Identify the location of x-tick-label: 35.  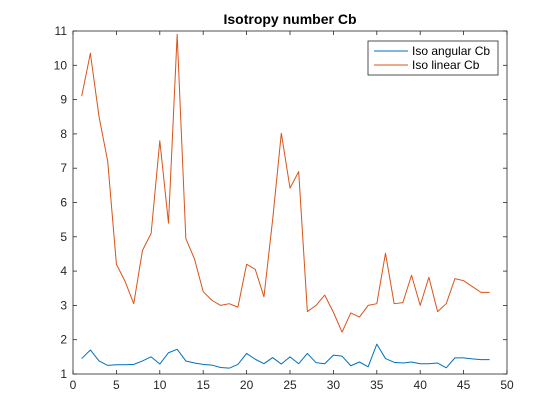
(377, 385).